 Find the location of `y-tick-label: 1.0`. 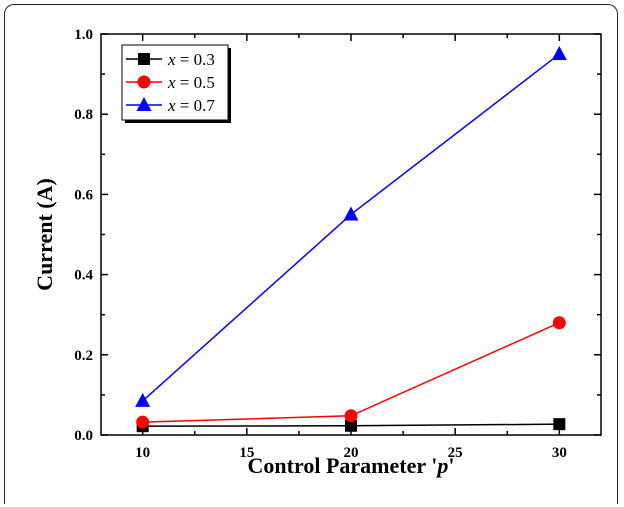

y-tick-label: 1.0 is located at coordinates (83, 35).